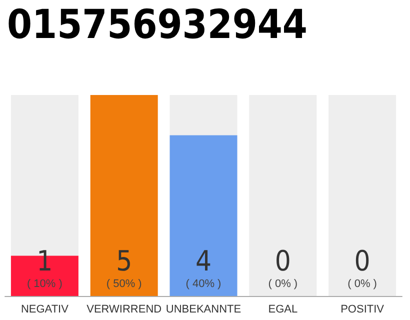 This screenshot has height=320, width=410. Describe the element at coordinates (362, 310) in the screenshot. I see `x-tick-label: POSITIV` at that location.